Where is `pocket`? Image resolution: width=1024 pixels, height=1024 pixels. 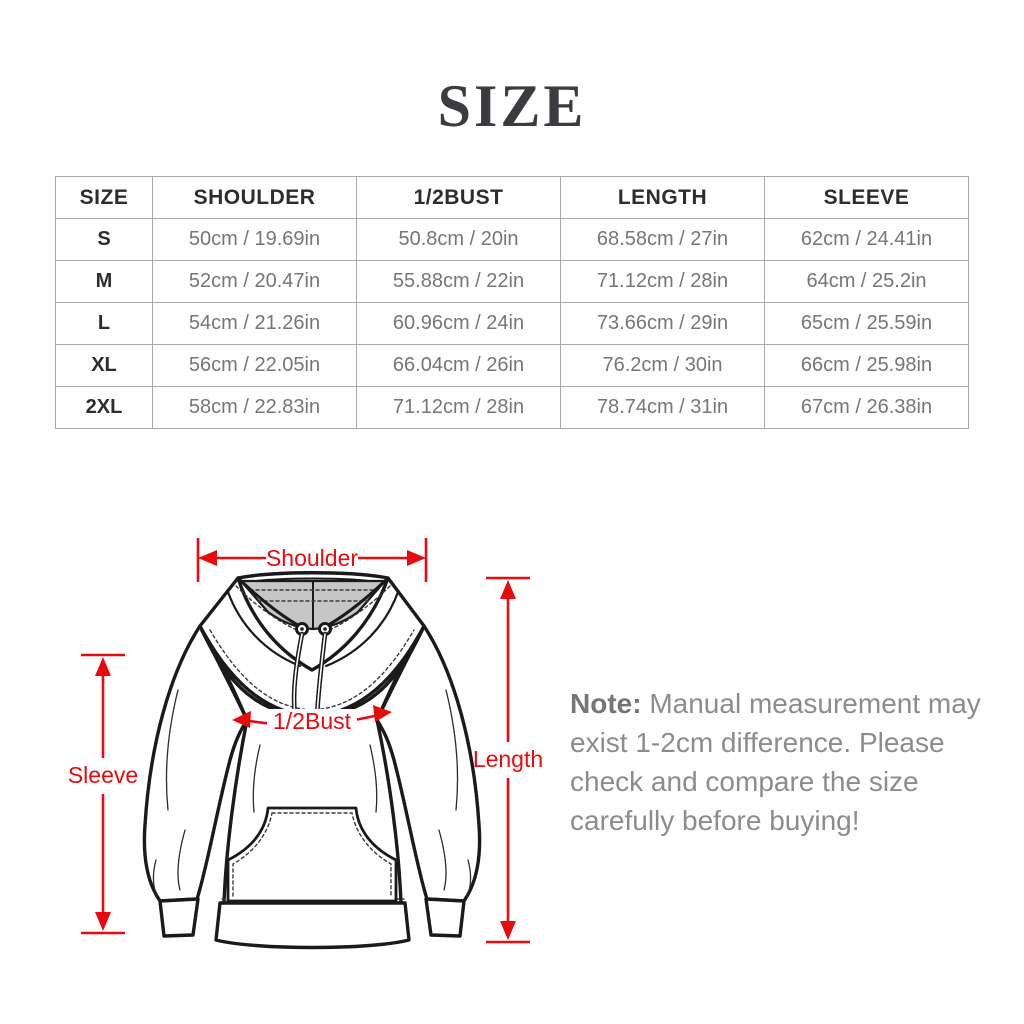 pocket is located at coordinates (312, 854).